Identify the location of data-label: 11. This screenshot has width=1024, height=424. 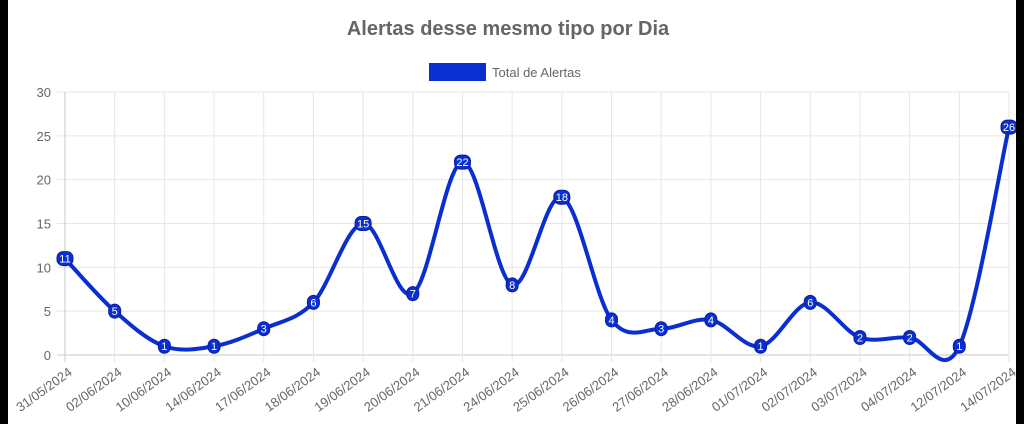
(64, 260).